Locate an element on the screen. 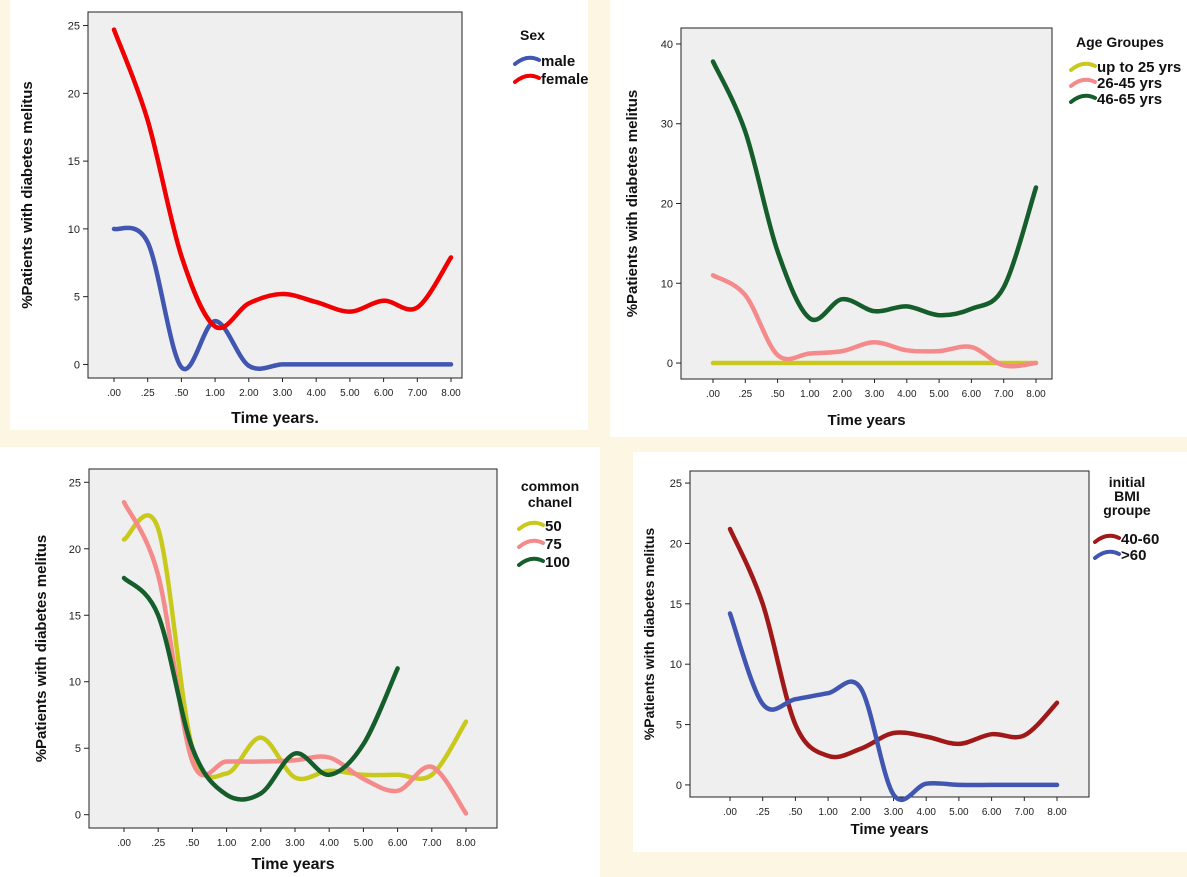 The width and height of the screenshot is (1187, 877). legend-label: up to 25 yrs is located at coordinates (1139, 67).